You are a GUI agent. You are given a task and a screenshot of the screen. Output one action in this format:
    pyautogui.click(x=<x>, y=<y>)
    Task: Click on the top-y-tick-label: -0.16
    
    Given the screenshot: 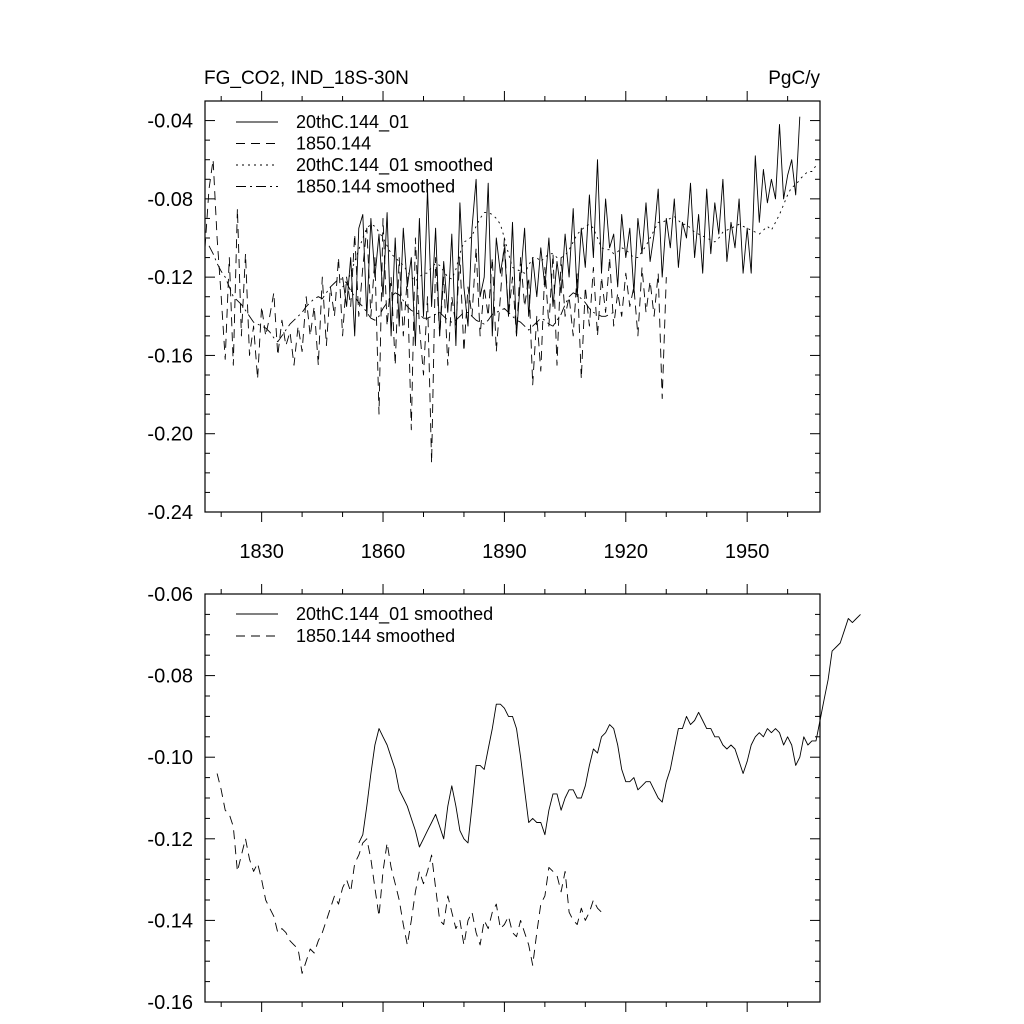 What is the action you would take?
    pyautogui.click(x=170, y=356)
    